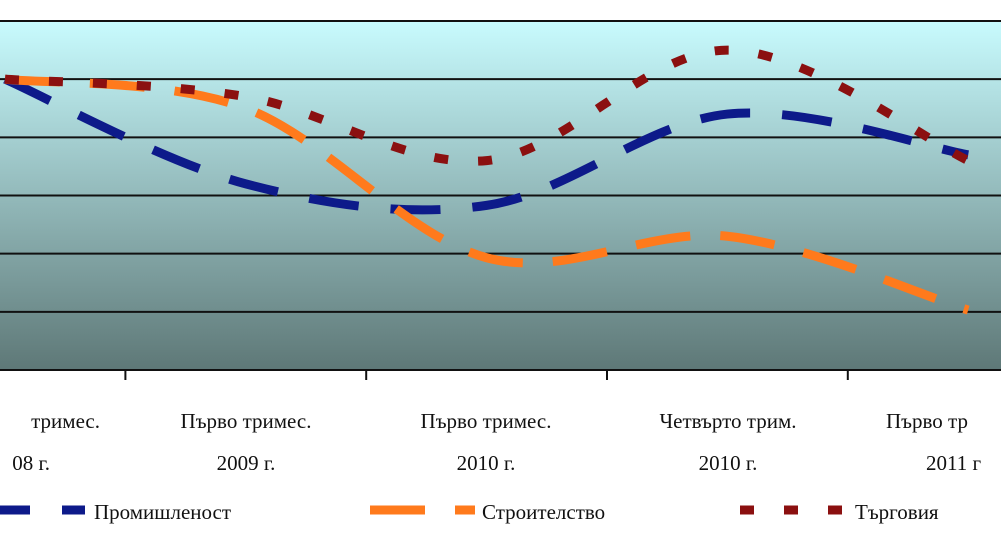  Describe the element at coordinates (543, 512) in the screenshot. I see `legend-label: Строителство` at that location.